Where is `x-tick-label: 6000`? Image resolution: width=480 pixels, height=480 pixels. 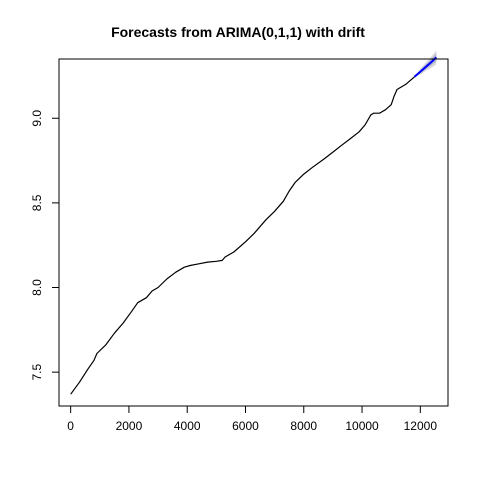 x-tick-label: 6000 is located at coordinates (245, 426).